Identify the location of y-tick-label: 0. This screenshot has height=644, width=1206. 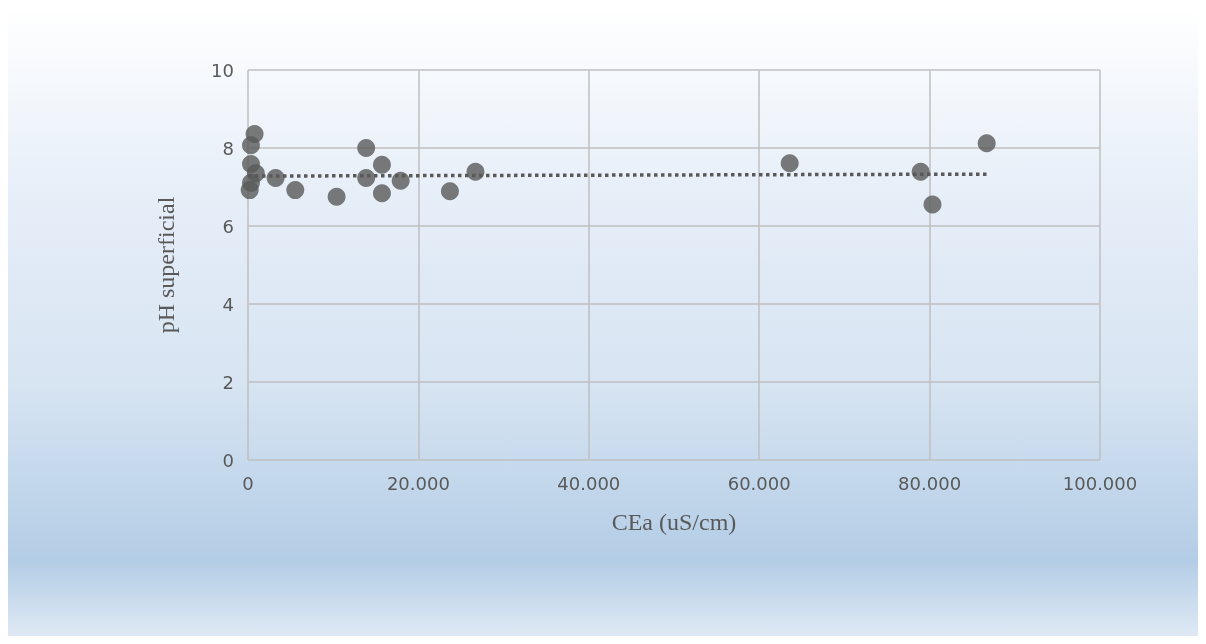
(228, 460).